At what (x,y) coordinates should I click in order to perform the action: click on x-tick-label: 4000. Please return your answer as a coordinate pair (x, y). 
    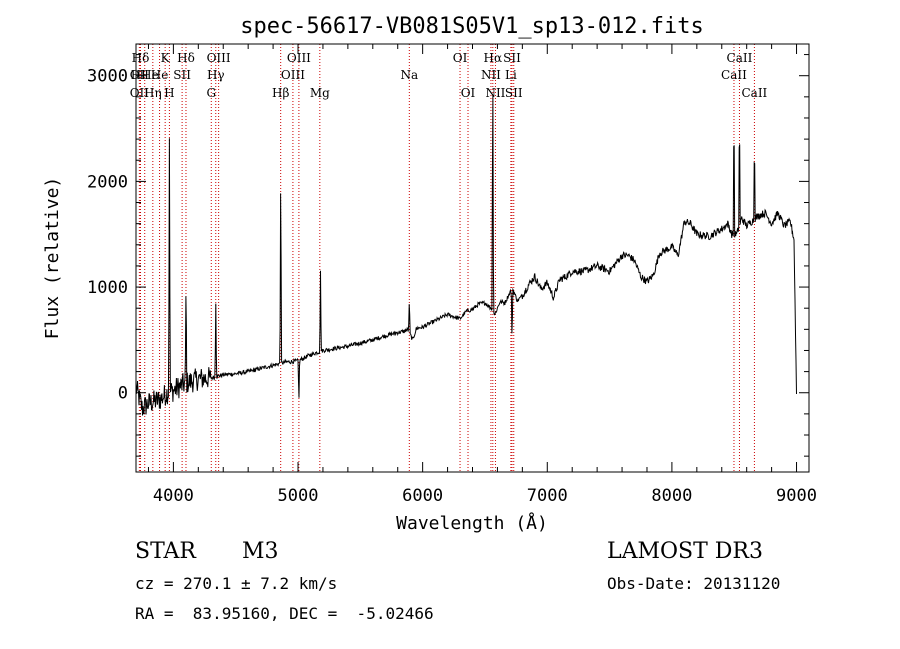
    Looking at the image, I should click on (173, 496).